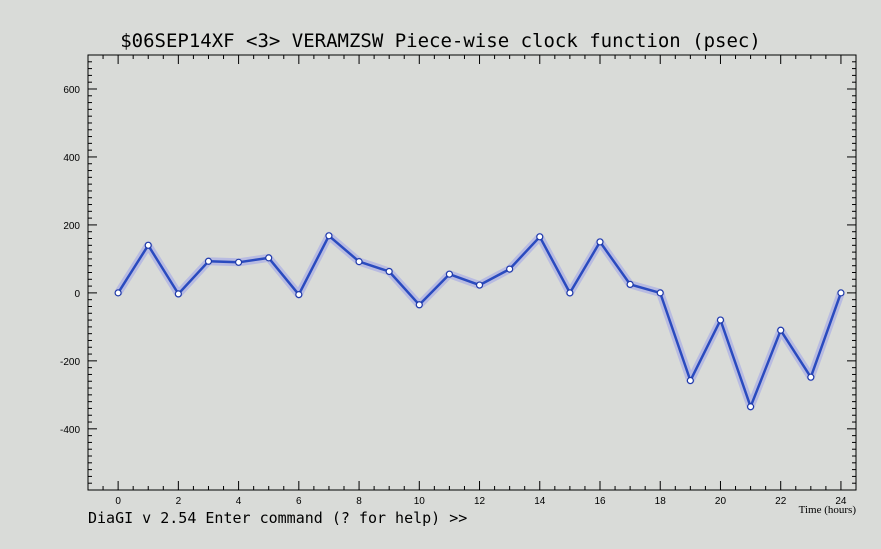  What do you see at coordinates (70, 362) in the screenshot?
I see `y-tick-label: -200` at bounding box center [70, 362].